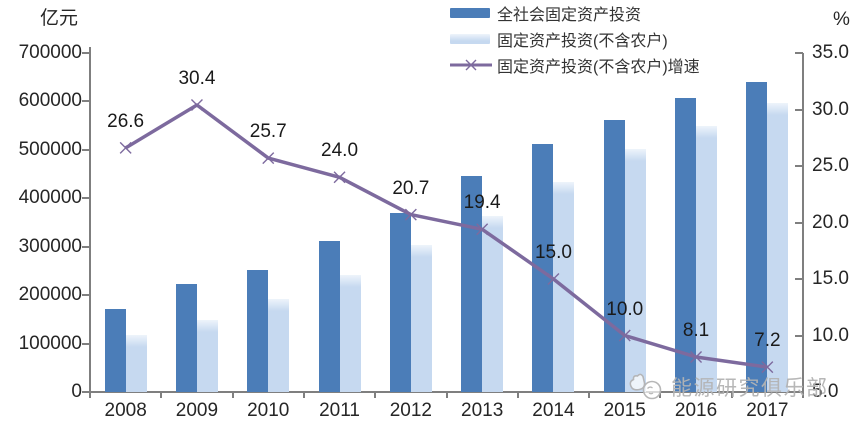 The image size is (860, 432). What do you see at coordinates (635, 270) in the screenshot?
I see `bar-excl-rural-2015` at bounding box center [635, 270].